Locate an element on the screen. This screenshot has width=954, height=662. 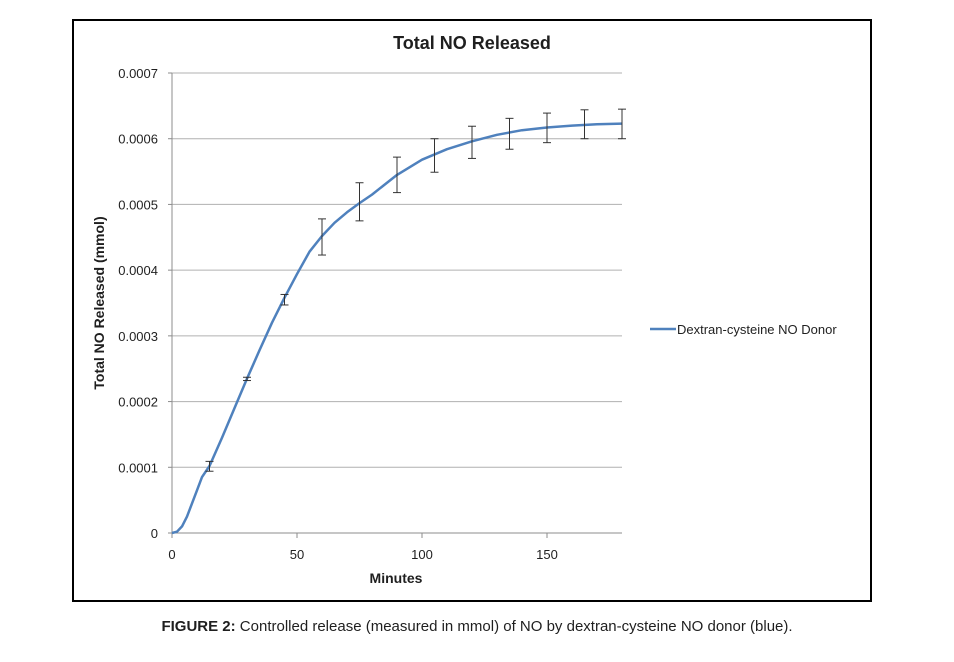
caption-label: FIGURE 2: is located at coordinates (198, 626).